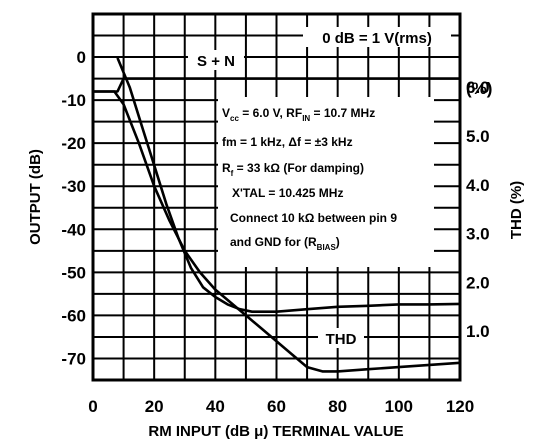 The height and width of the screenshot is (443, 533). What do you see at coordinates (73, 186) in the screenshot?
I see `y-tick-label: -30` at bounding box center [73, 186].